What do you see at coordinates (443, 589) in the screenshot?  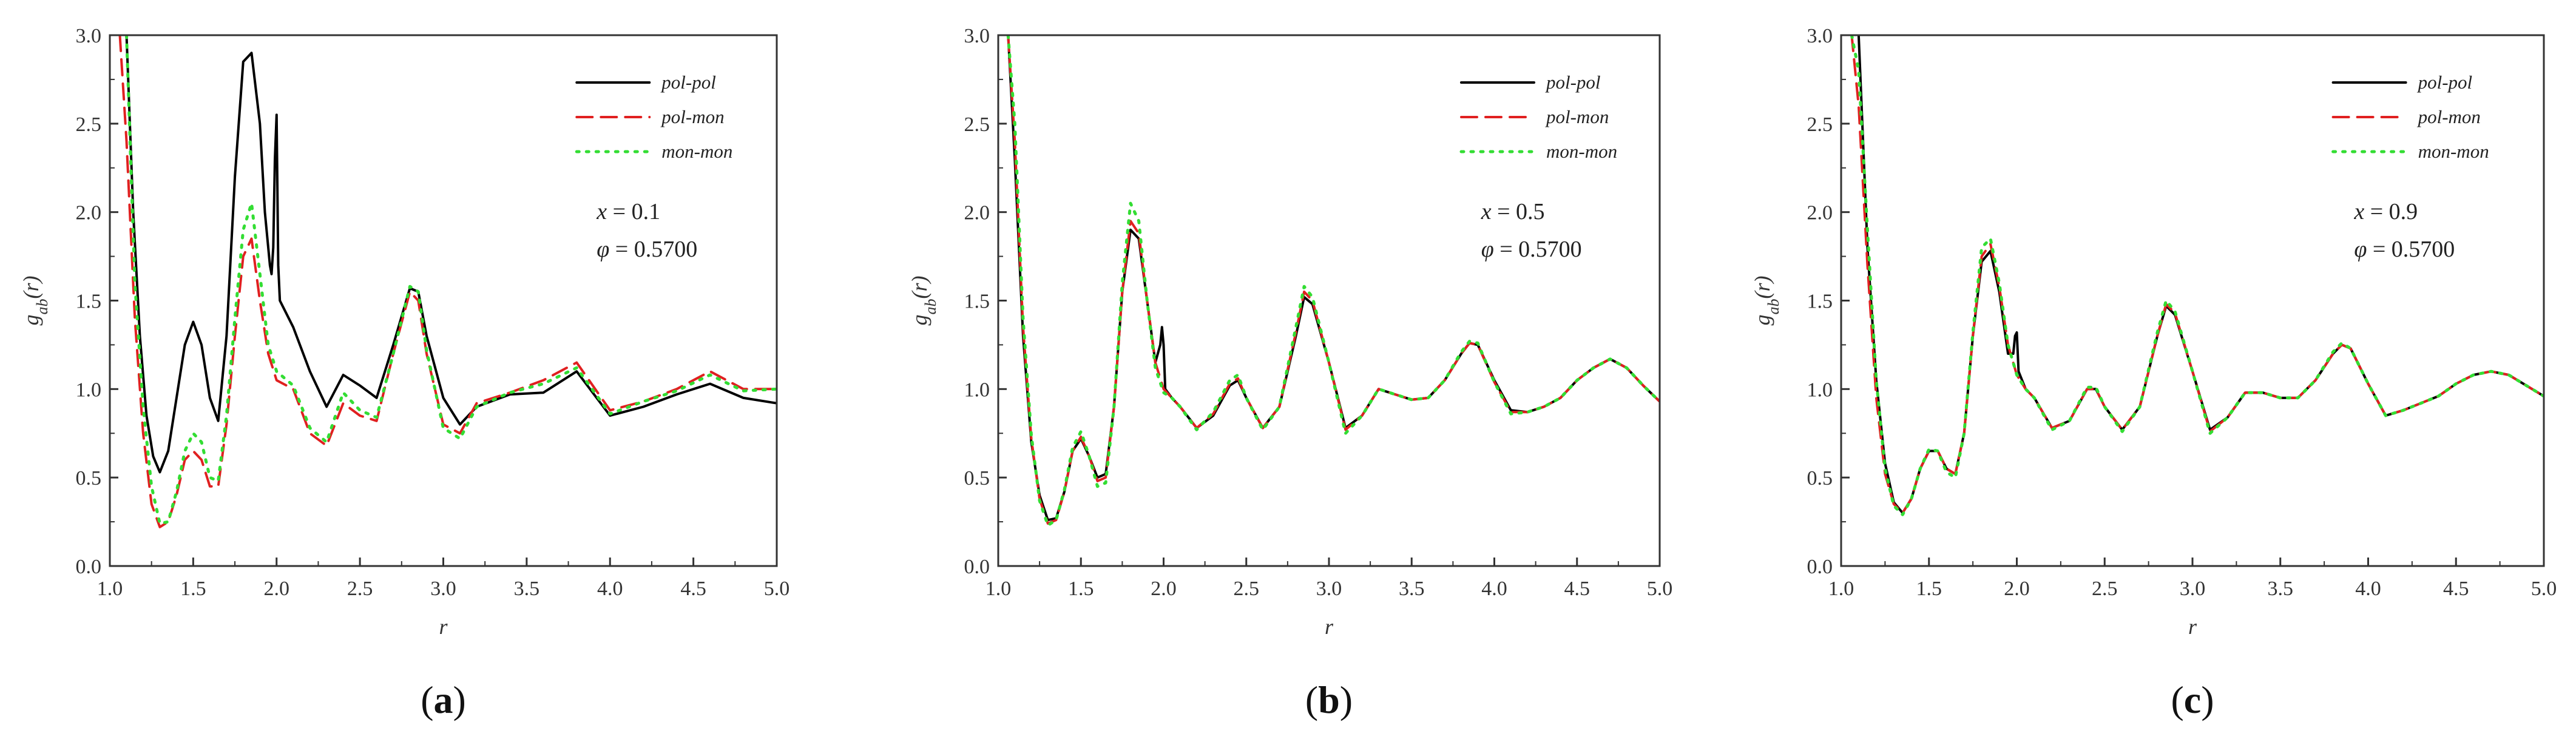 I see `panel-a-x-tick-label: 3.0` at bounding box center [443, 589].